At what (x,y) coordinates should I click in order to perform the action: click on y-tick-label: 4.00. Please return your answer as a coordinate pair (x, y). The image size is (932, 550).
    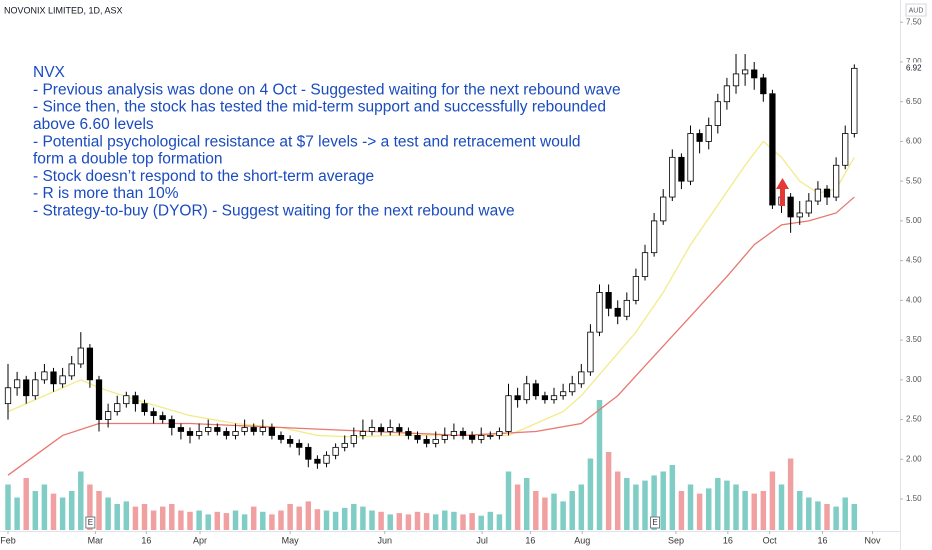
    Looking at the image, I should click on (914, 299).